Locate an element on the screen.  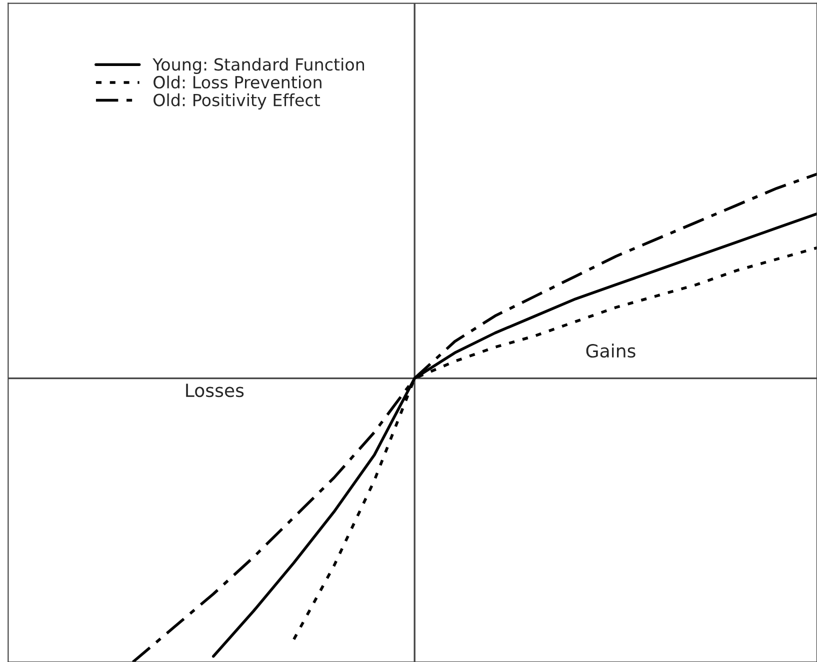
annotation: Losses is located at coordinates (215, 391).